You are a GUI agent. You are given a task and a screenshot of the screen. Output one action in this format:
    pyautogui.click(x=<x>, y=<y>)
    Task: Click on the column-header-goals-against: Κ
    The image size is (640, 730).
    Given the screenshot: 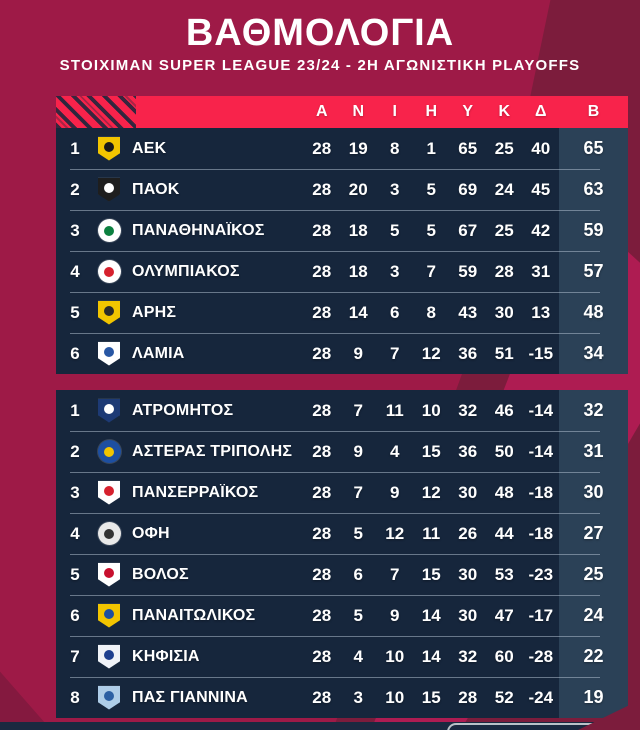 What is the action you would take?
    pyautogui.click(x=504, y=111)
    